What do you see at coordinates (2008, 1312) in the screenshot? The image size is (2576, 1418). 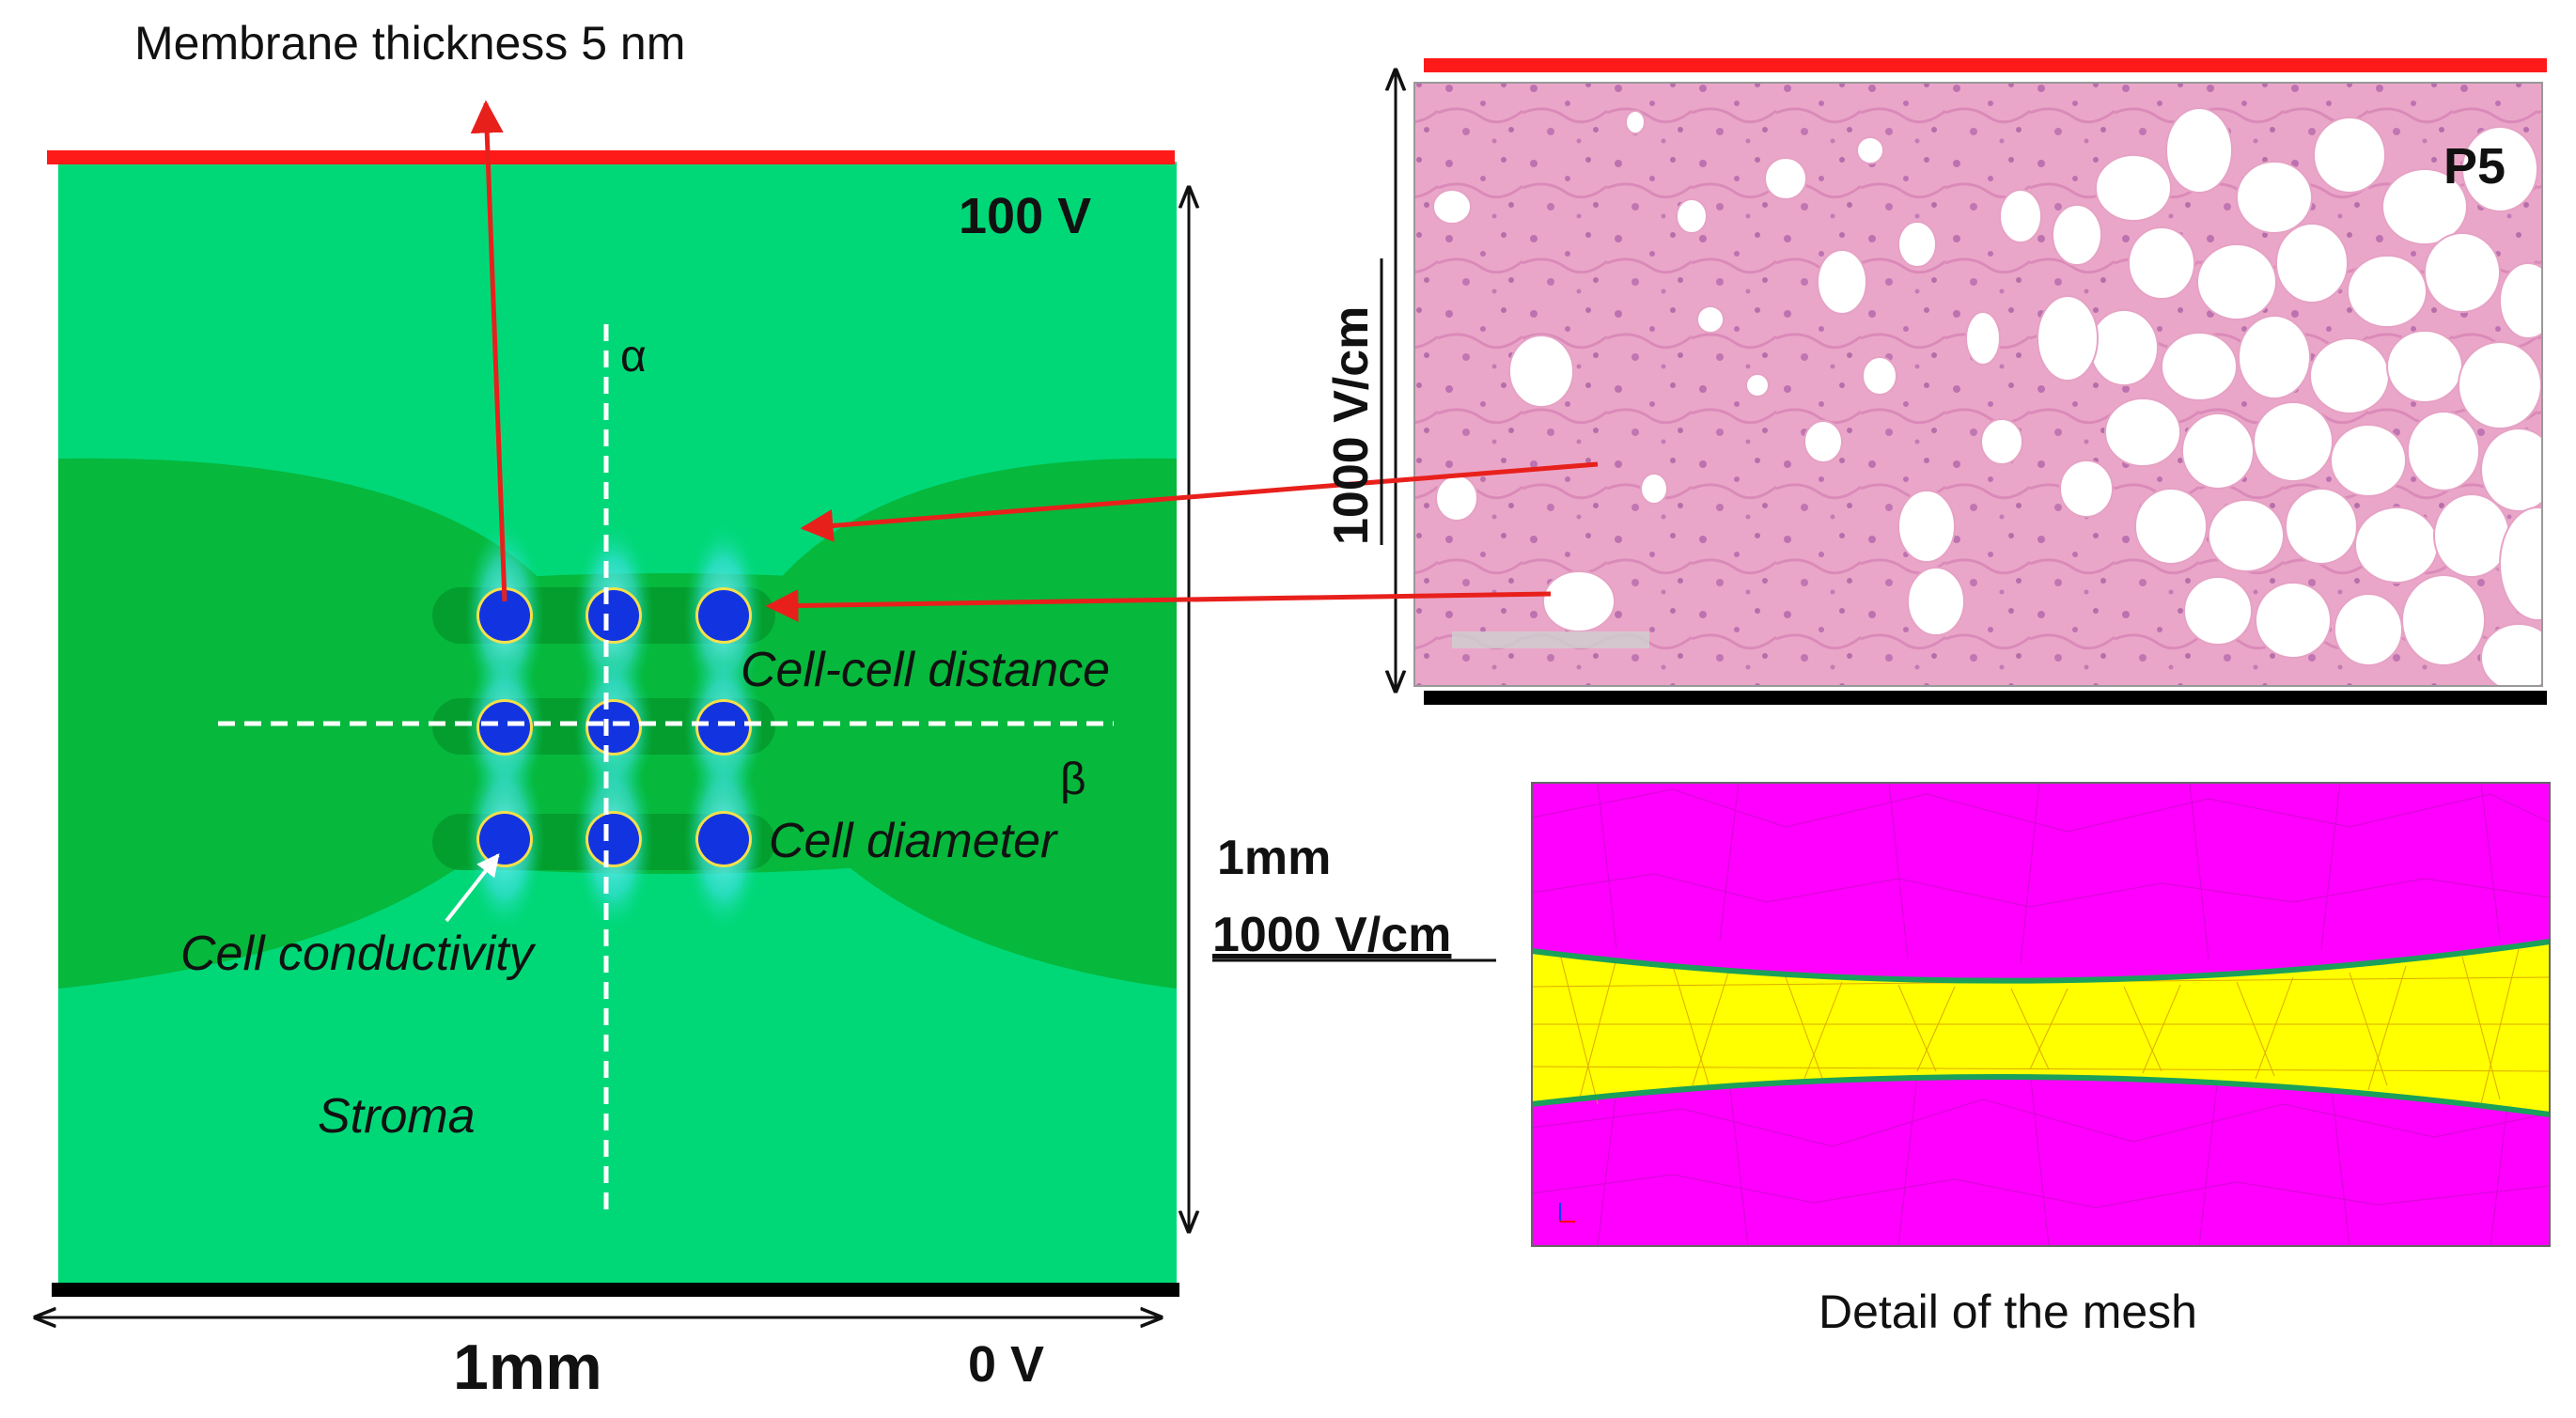 I see `mesh-caption: Detail of the mesh` at bounding box center [2008, 1312].